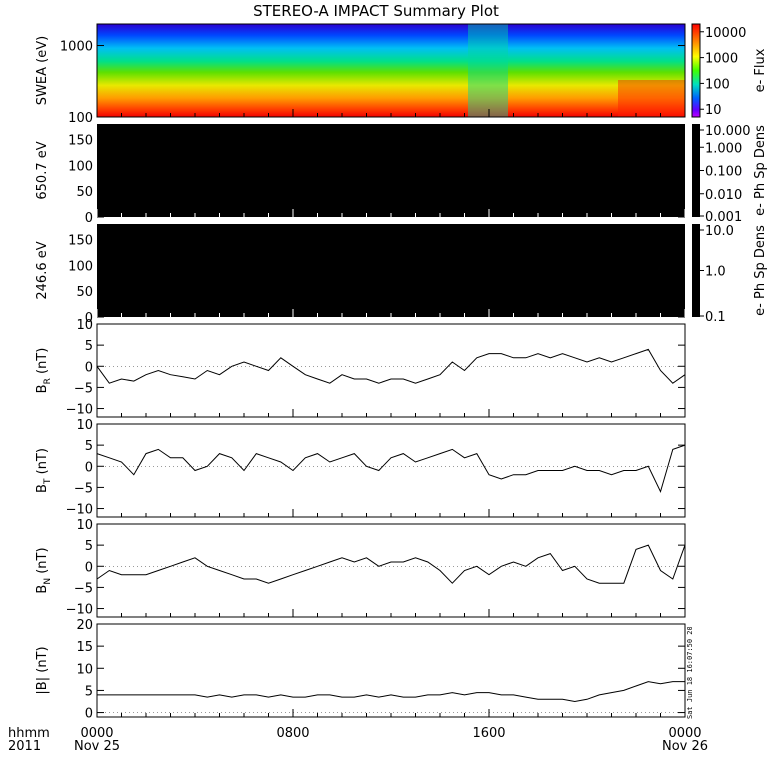  What do you see at coordinates (79, 410) in the screenshot?
I see `br-ytick-label: −10` at bounding box center [79, 410].